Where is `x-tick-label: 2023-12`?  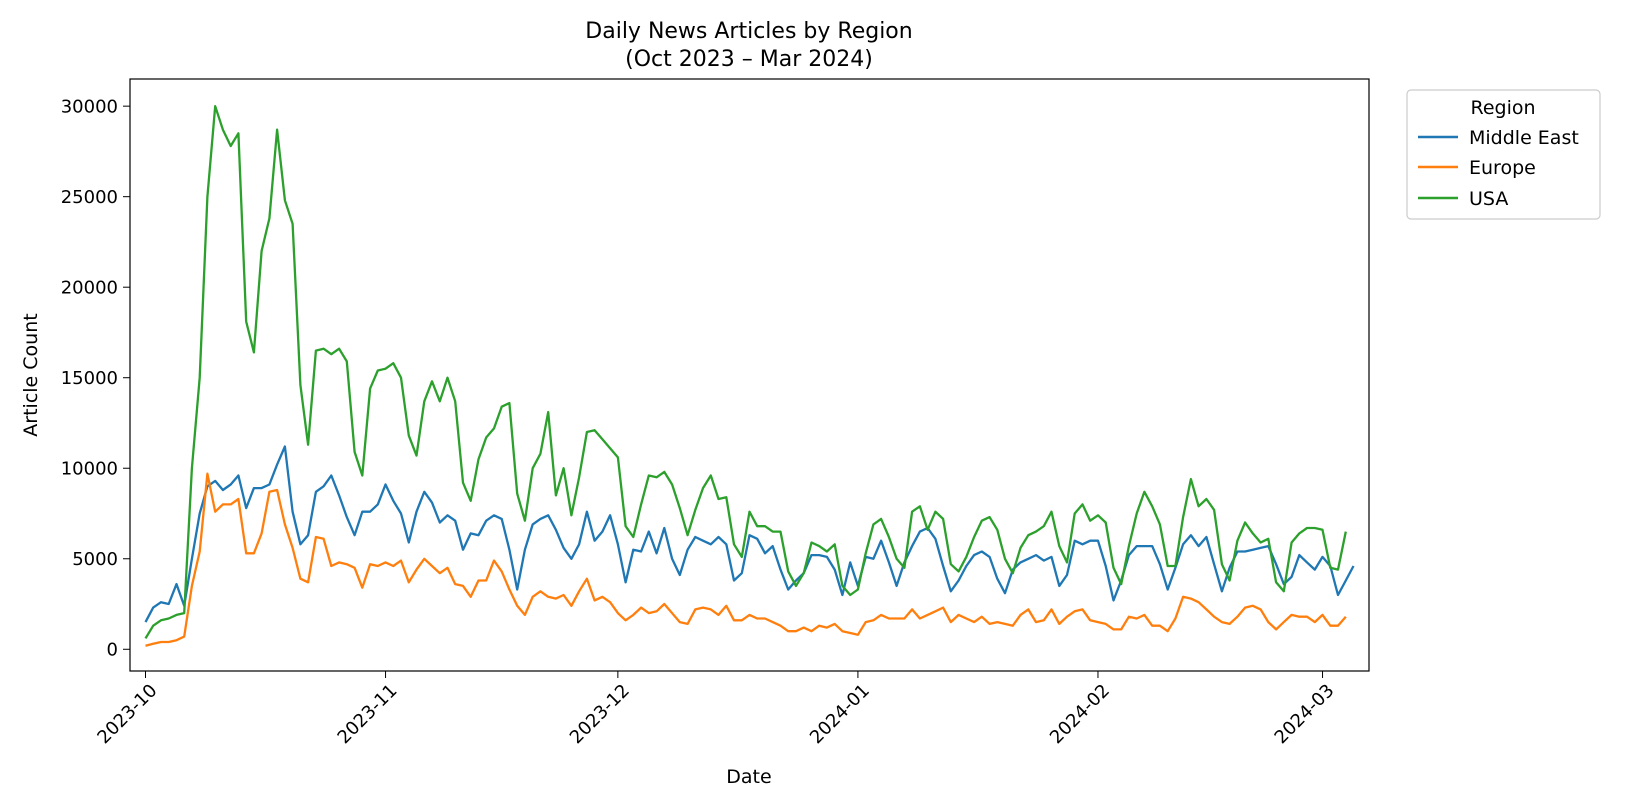 x-tick-label: 2023-12 is located at coordinates (600, 714).